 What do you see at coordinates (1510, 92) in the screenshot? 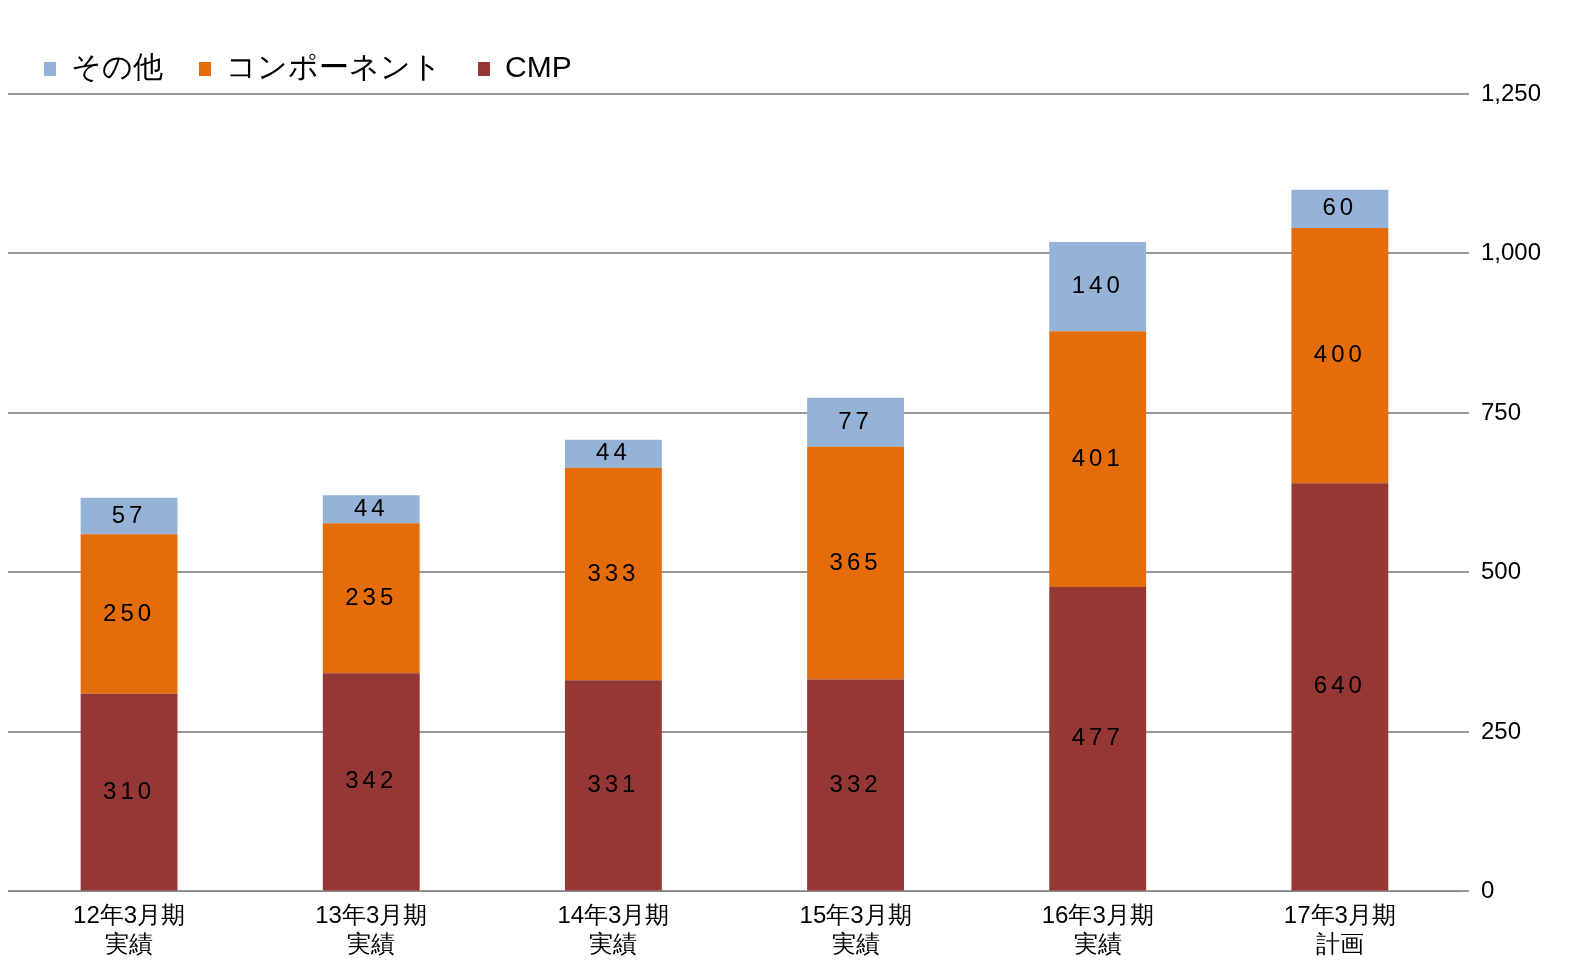
I see `y-tick-label: 1,250` at bounding box center [1510, 92].